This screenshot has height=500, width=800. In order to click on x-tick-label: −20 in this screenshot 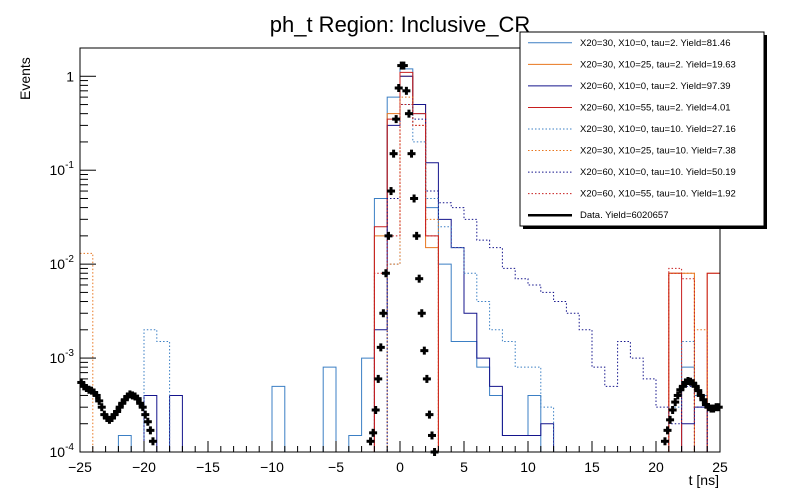, I will do `click(144, 467)`.